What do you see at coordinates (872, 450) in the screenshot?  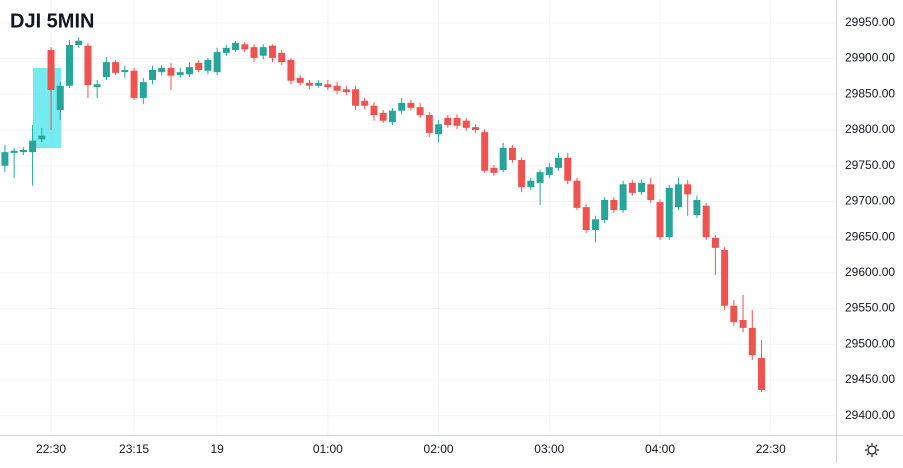 I see `settings-icon` at bounding box center [872, 450].